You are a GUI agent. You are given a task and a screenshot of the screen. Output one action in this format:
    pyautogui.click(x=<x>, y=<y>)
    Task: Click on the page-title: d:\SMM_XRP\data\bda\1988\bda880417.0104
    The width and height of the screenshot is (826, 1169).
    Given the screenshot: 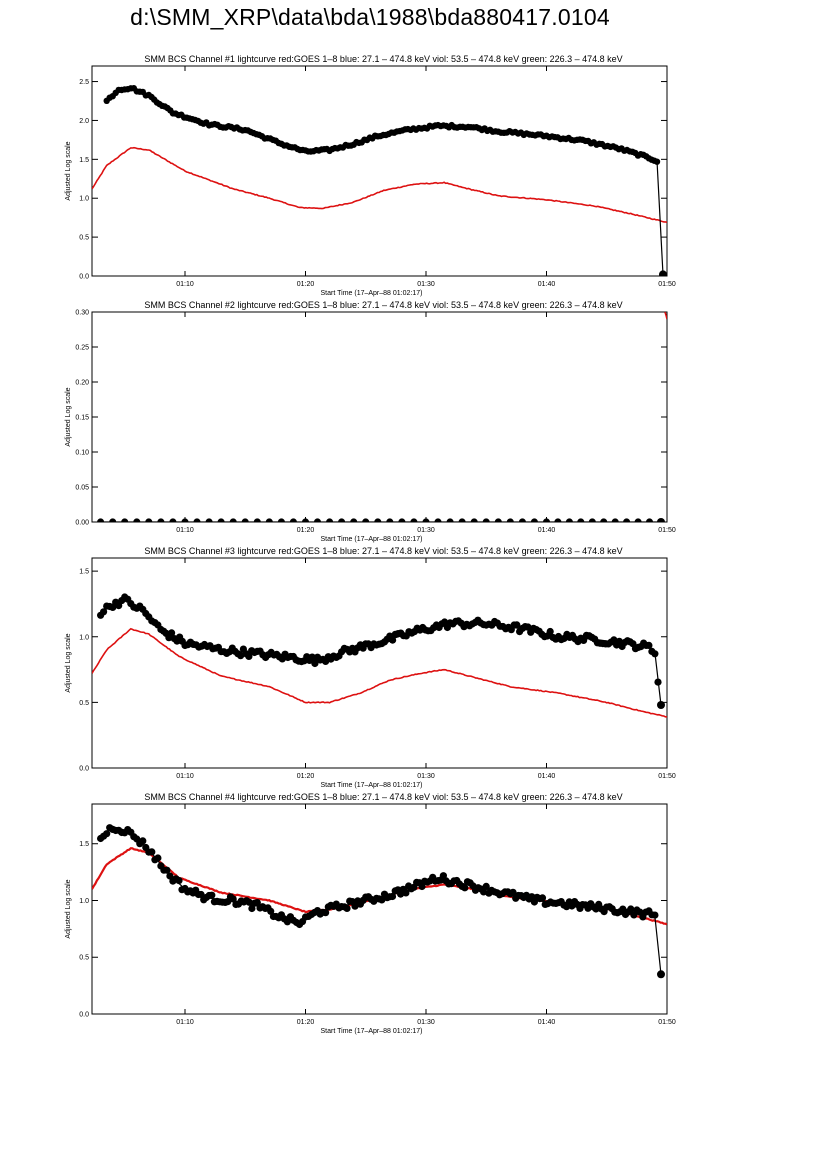 What is the action you would take?
    pyautogui.click(x=370, y=17)
    